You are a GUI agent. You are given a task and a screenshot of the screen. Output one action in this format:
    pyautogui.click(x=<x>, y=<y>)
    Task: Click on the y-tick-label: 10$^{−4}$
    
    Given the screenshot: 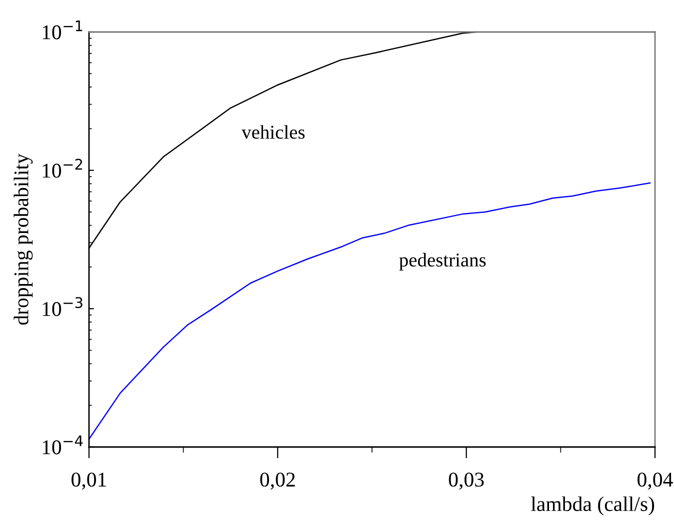 What is the action you would take?
    pyautogui.click(x=62, y=445)
    